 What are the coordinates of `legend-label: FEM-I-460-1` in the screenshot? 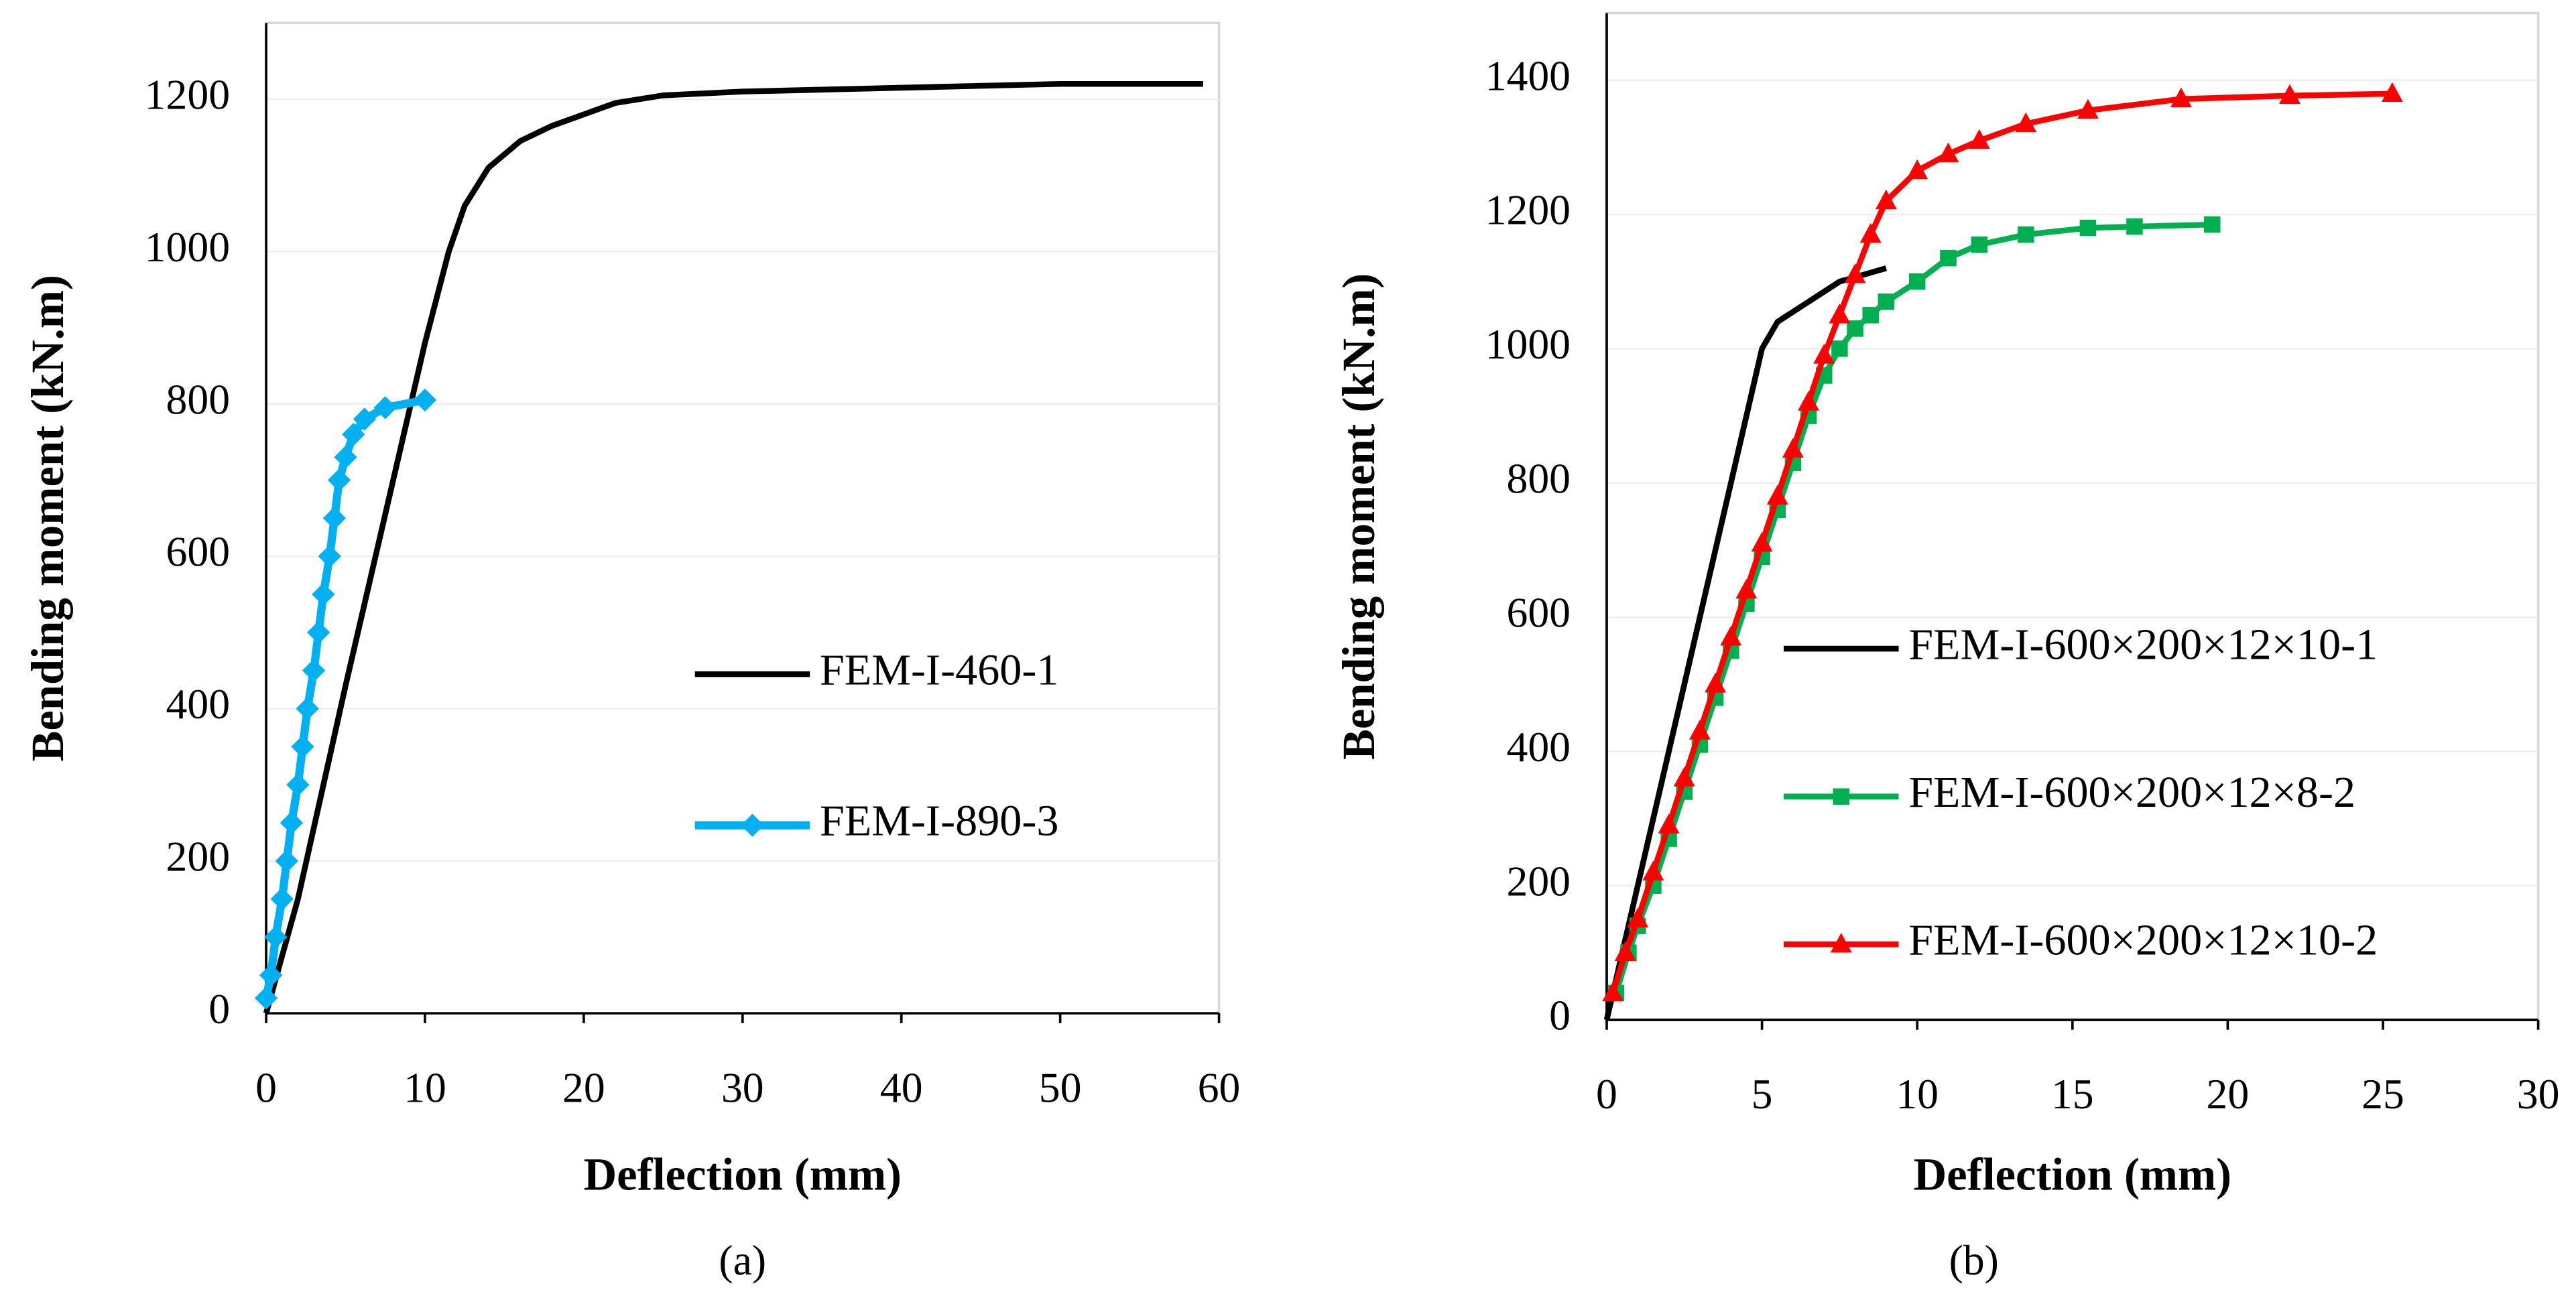 It's located at (939, 669).